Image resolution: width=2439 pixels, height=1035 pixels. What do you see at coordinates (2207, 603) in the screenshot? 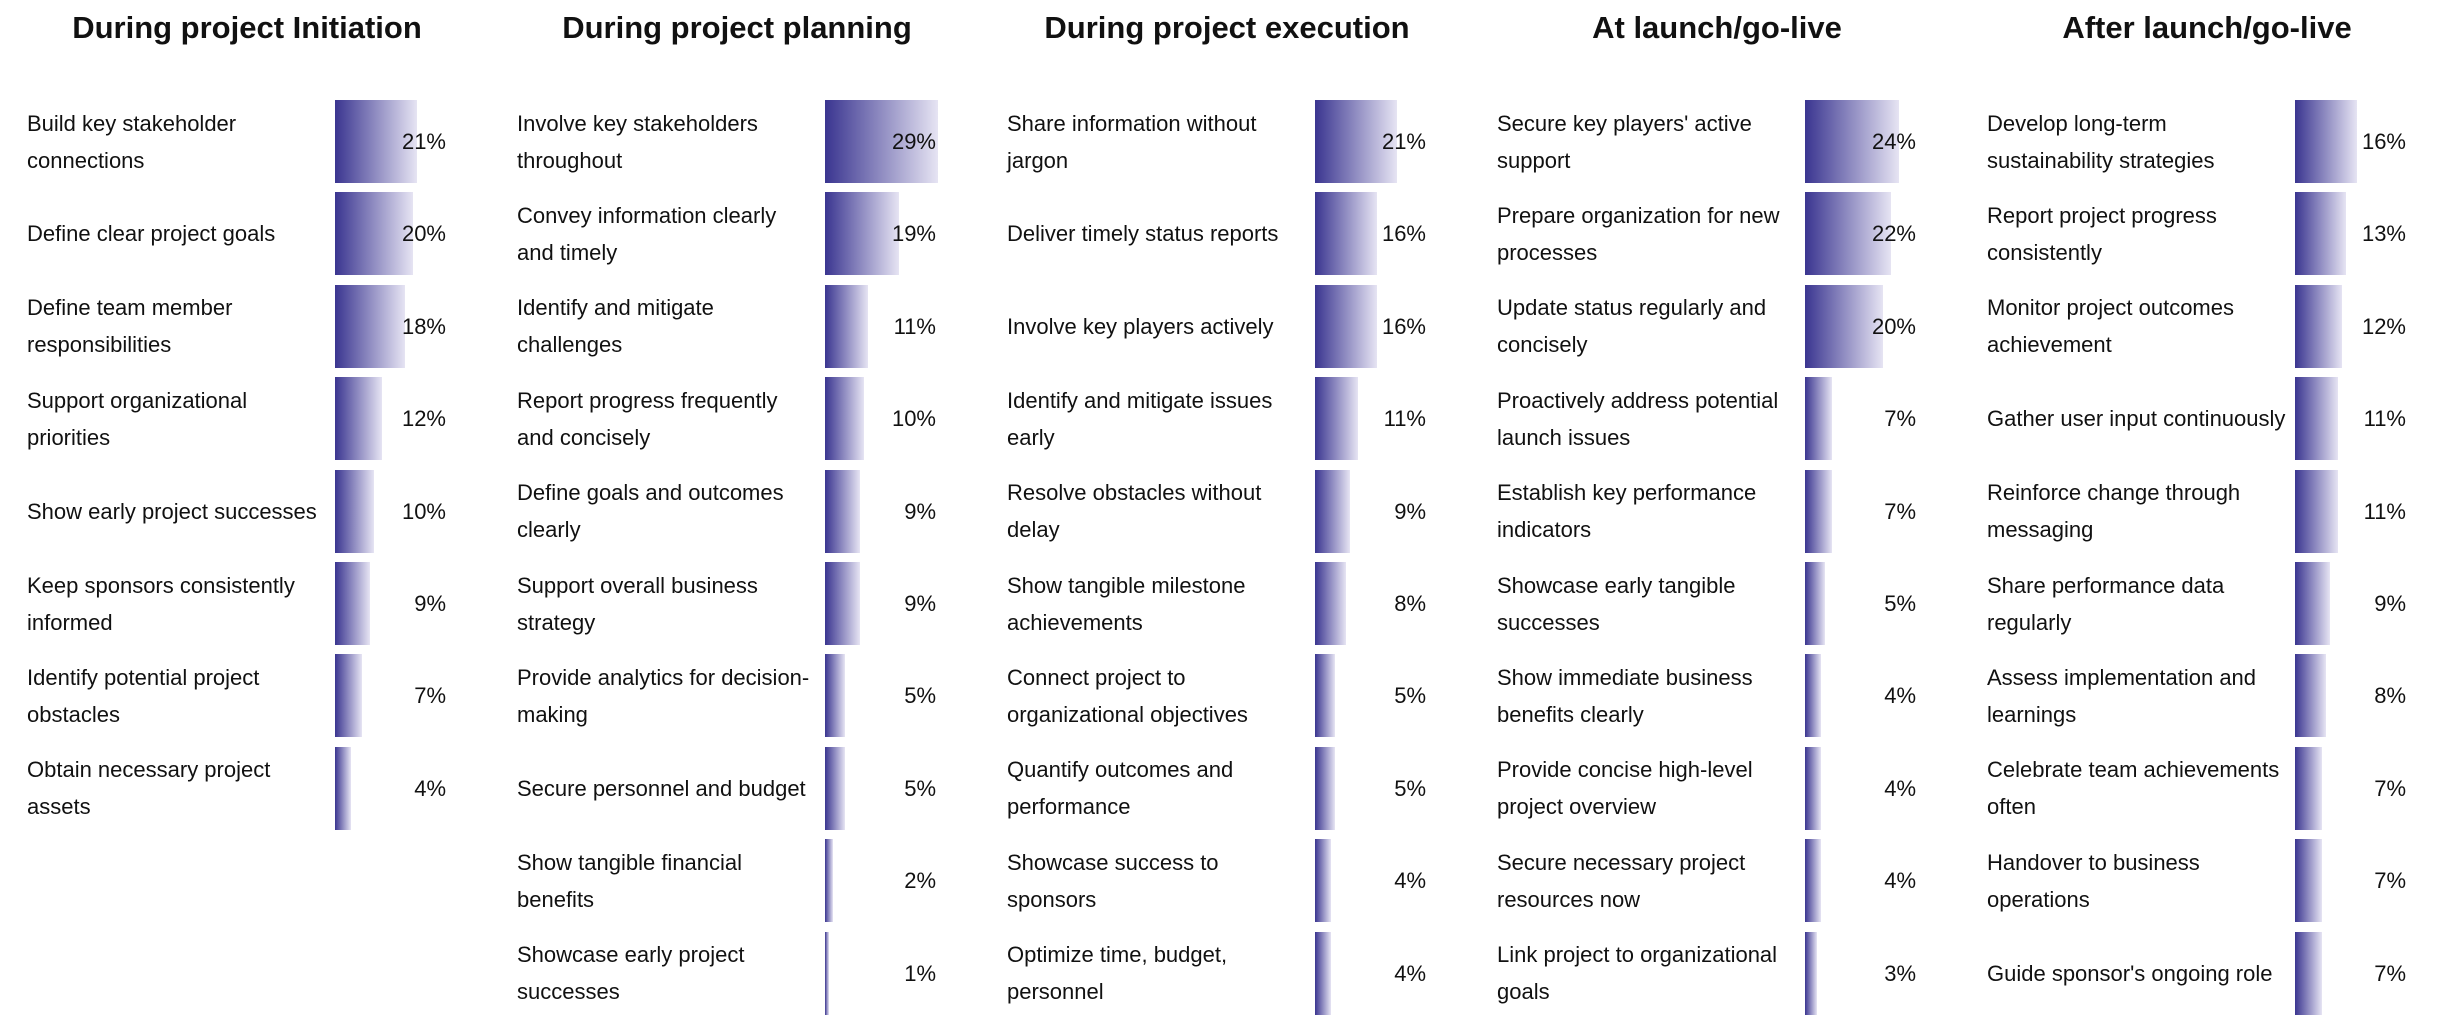
I see `bar-row: Share performance data regularly 9%` at bounding box center [2207, 603].